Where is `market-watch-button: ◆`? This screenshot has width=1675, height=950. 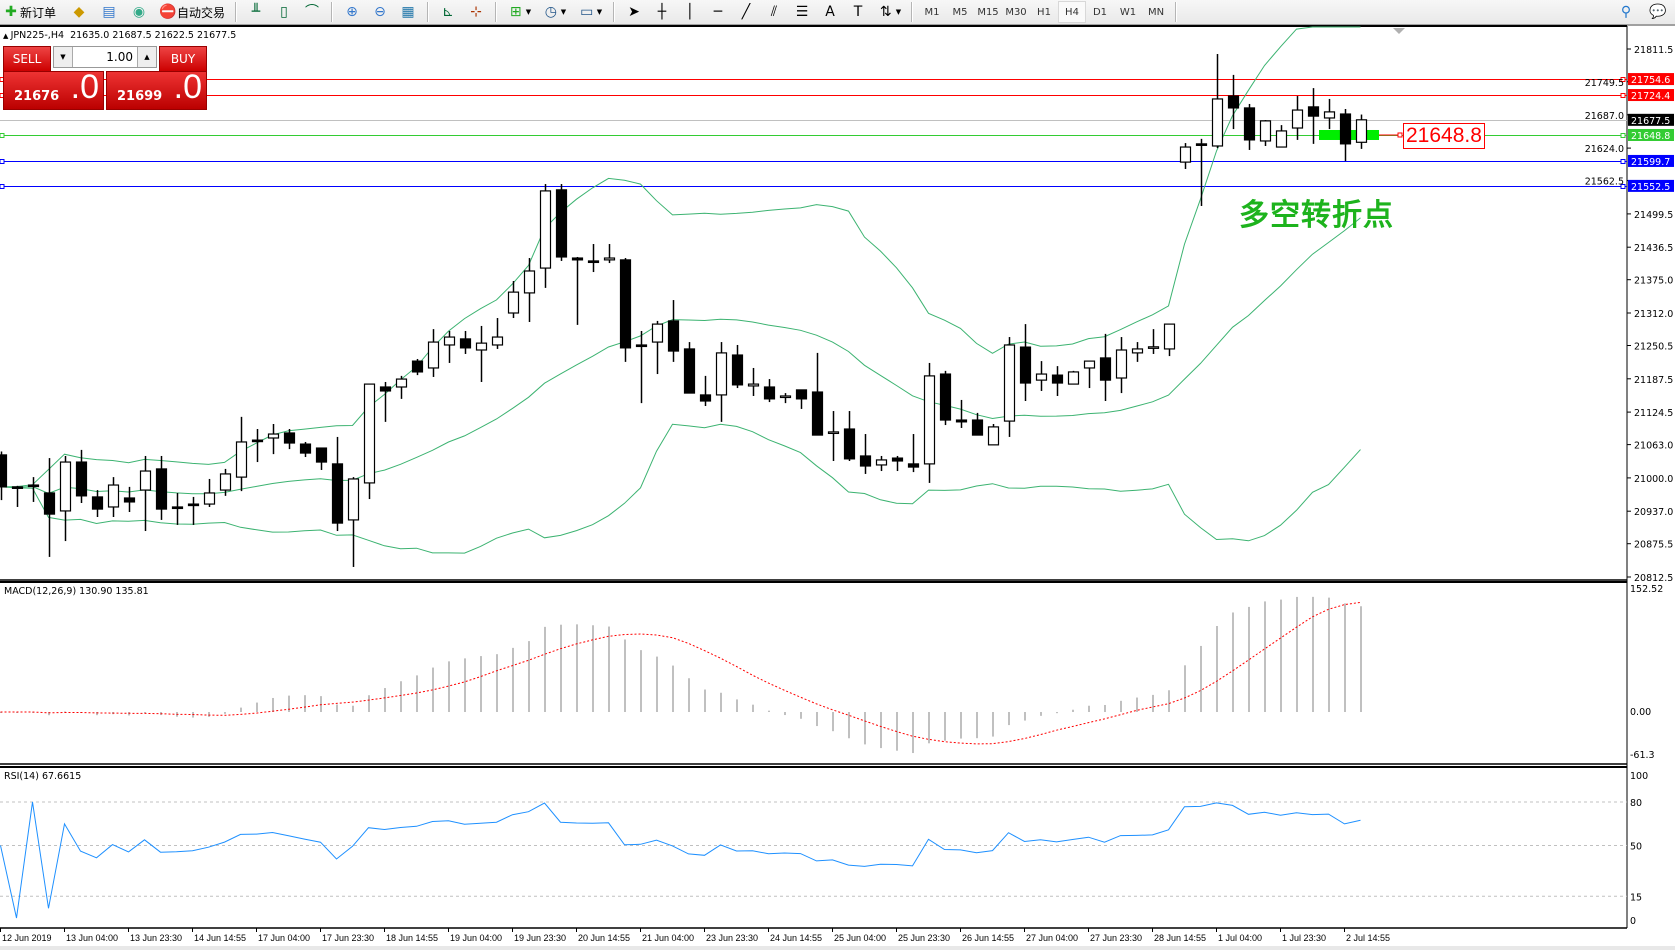
market-watch-button: ◆ is located at coordinates (79, 12).